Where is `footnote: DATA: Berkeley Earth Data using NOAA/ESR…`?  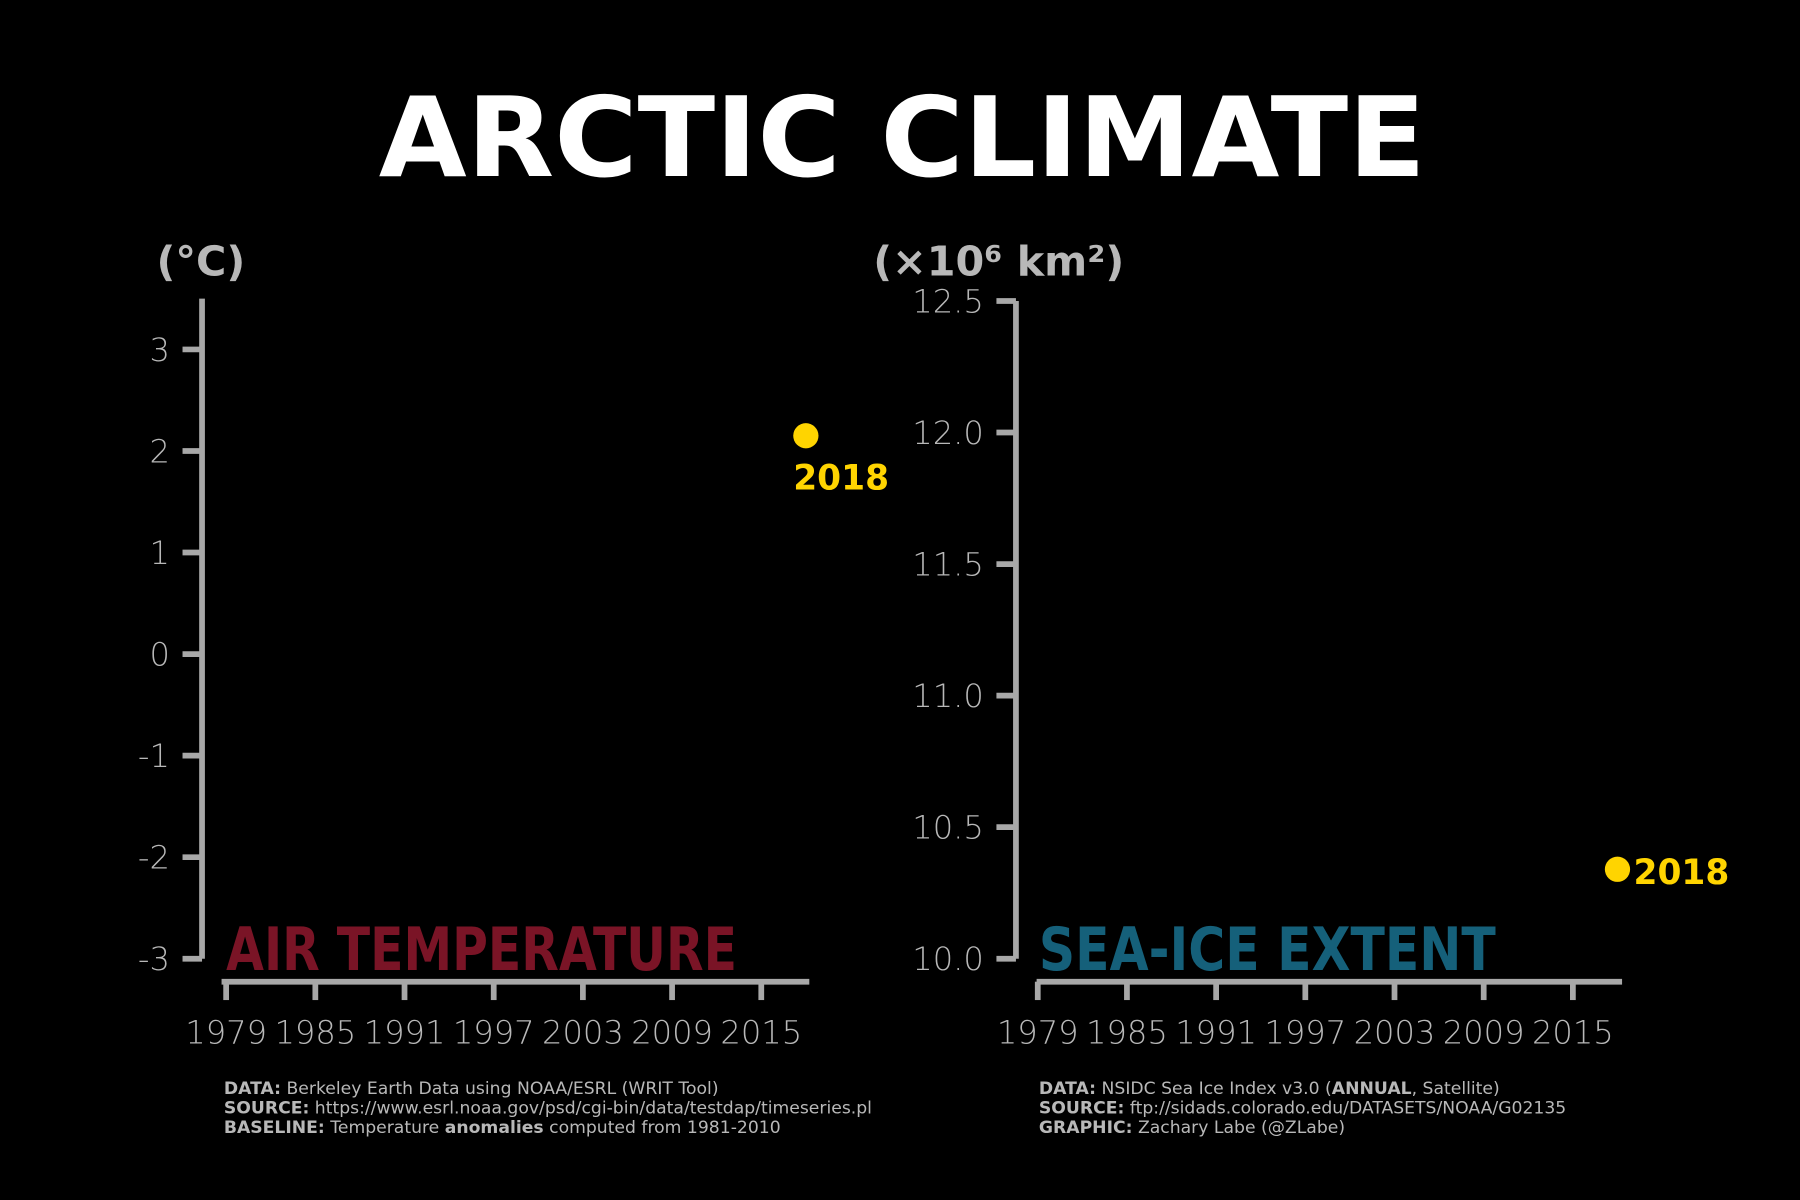
footnote: DATA: Berkeley Earth Data using NOAA/ESR… is located at coordinates (471, 1089).